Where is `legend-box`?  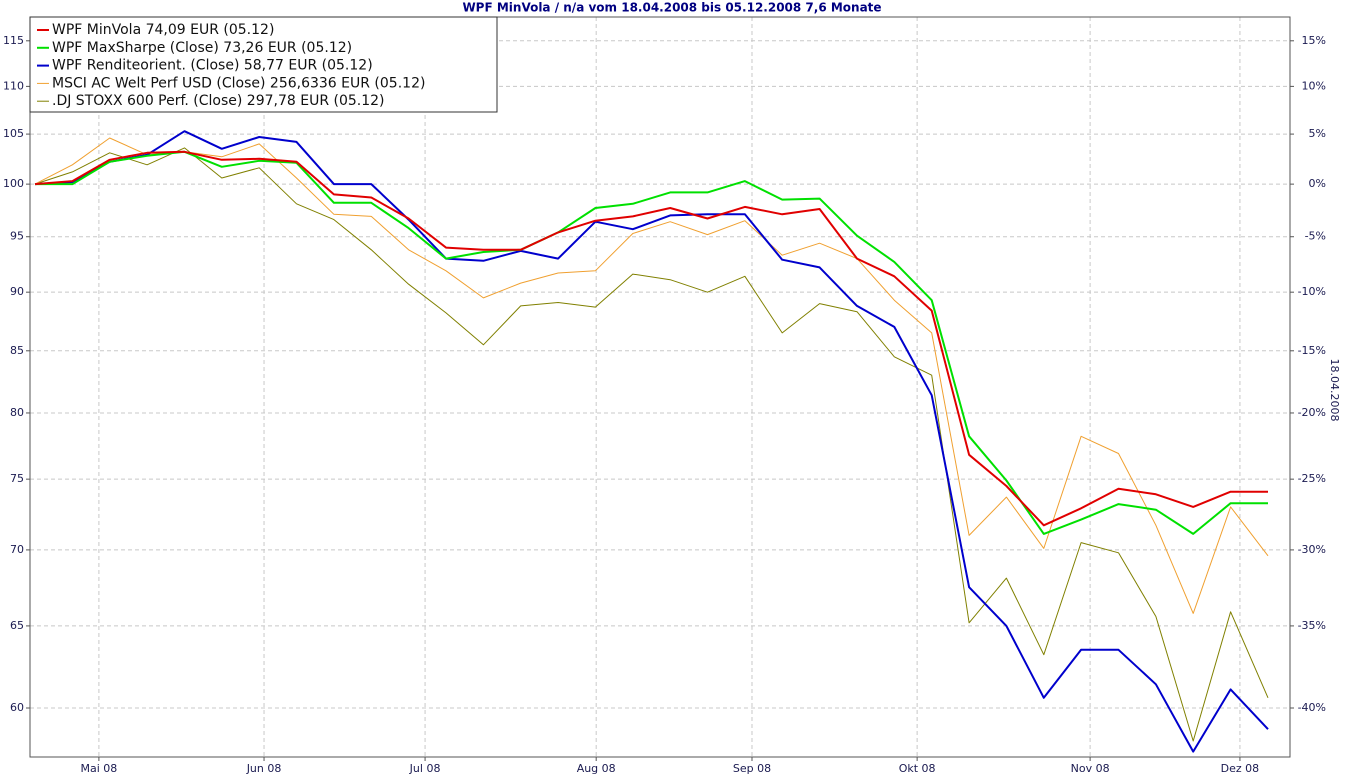
legend-box is located at coordinates (263, 64).